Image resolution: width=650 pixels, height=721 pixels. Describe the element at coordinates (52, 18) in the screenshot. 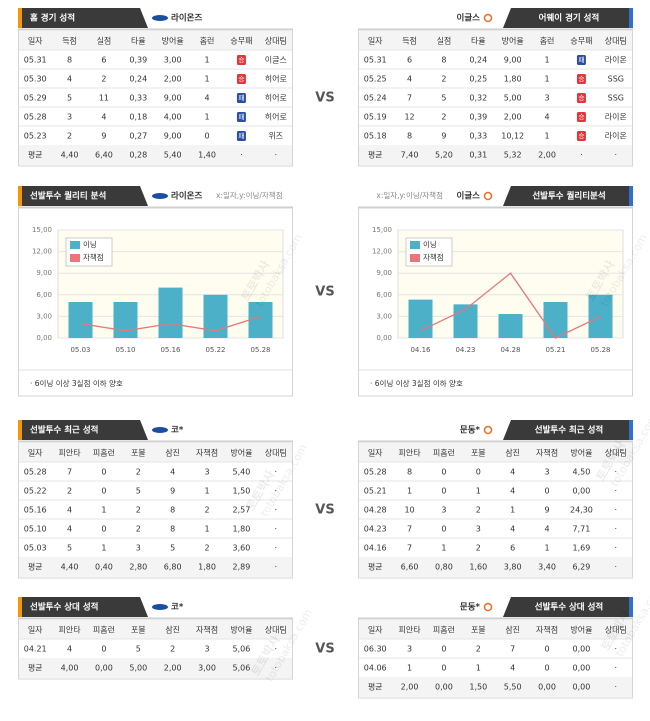

I see `header-title: 홈 경기 성적` at that location.